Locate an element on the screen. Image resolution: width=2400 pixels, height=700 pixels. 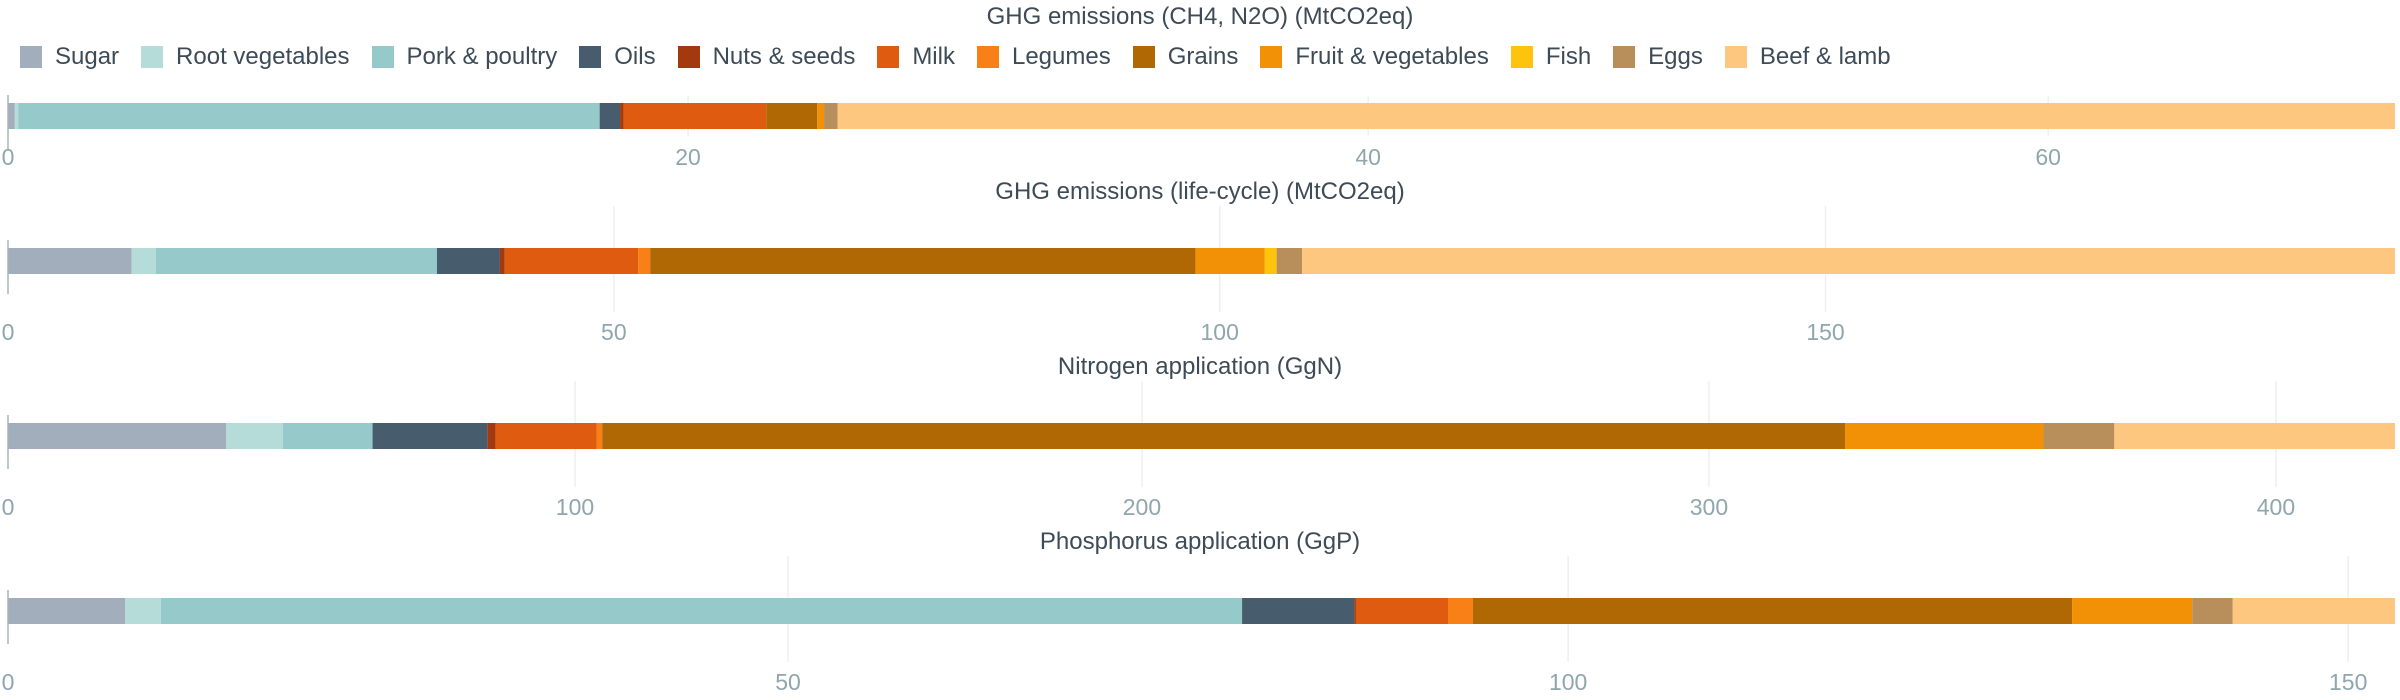
tick-label: 200 is located at coordinates (1142, 507).